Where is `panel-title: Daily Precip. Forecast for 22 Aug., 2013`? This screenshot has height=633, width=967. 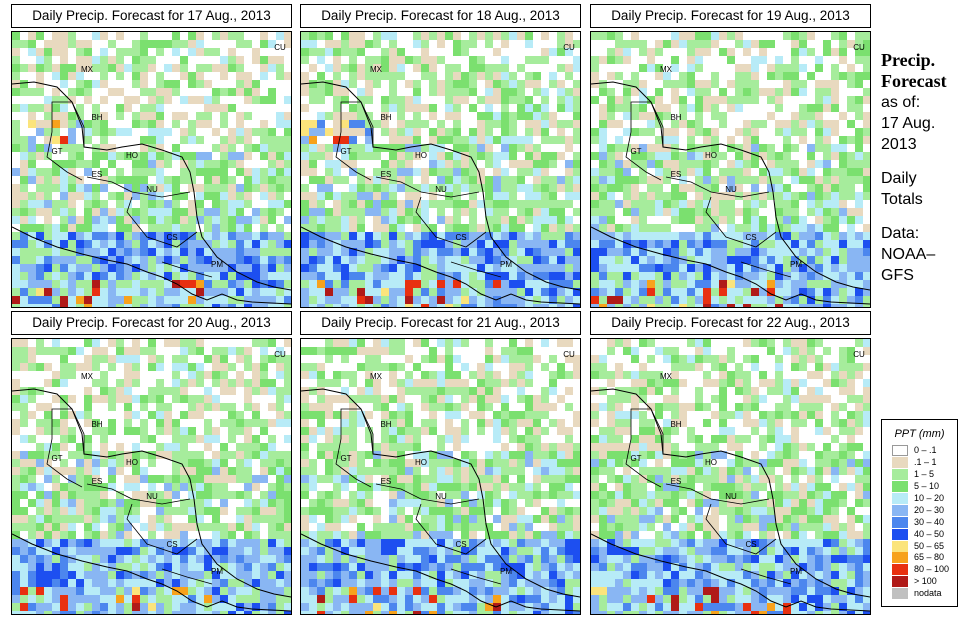 panel-title: Daily Precip. Forecast for 22 Aug., 2013 is located at coordinates (730, 323).